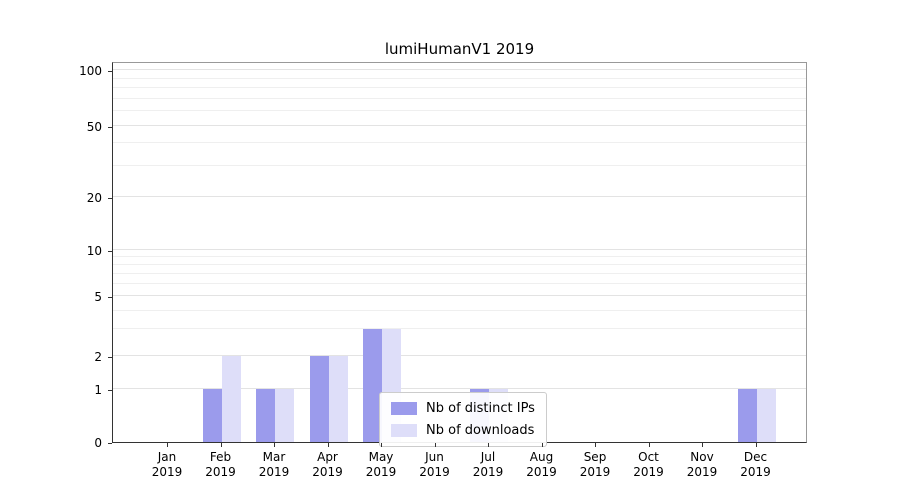 The height and width of the screenshot is (500, 900). I want to click on legend-swatch-downloads, so click(404, 430).